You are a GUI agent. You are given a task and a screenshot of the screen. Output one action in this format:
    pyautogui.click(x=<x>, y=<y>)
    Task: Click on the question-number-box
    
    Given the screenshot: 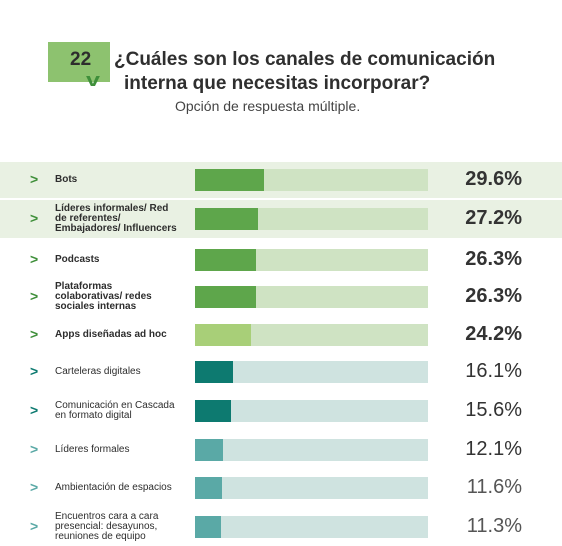 What is the action you would take?
    pyautogui.click(x=79, y=62)
    